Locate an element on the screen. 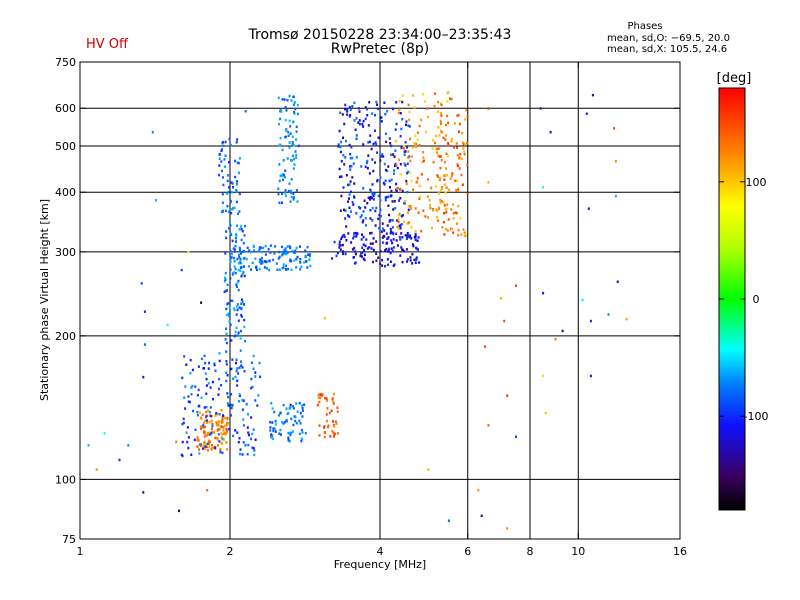 The image size is (800, 600). x-tick-label: 16 is located at coordinates (680, 551).